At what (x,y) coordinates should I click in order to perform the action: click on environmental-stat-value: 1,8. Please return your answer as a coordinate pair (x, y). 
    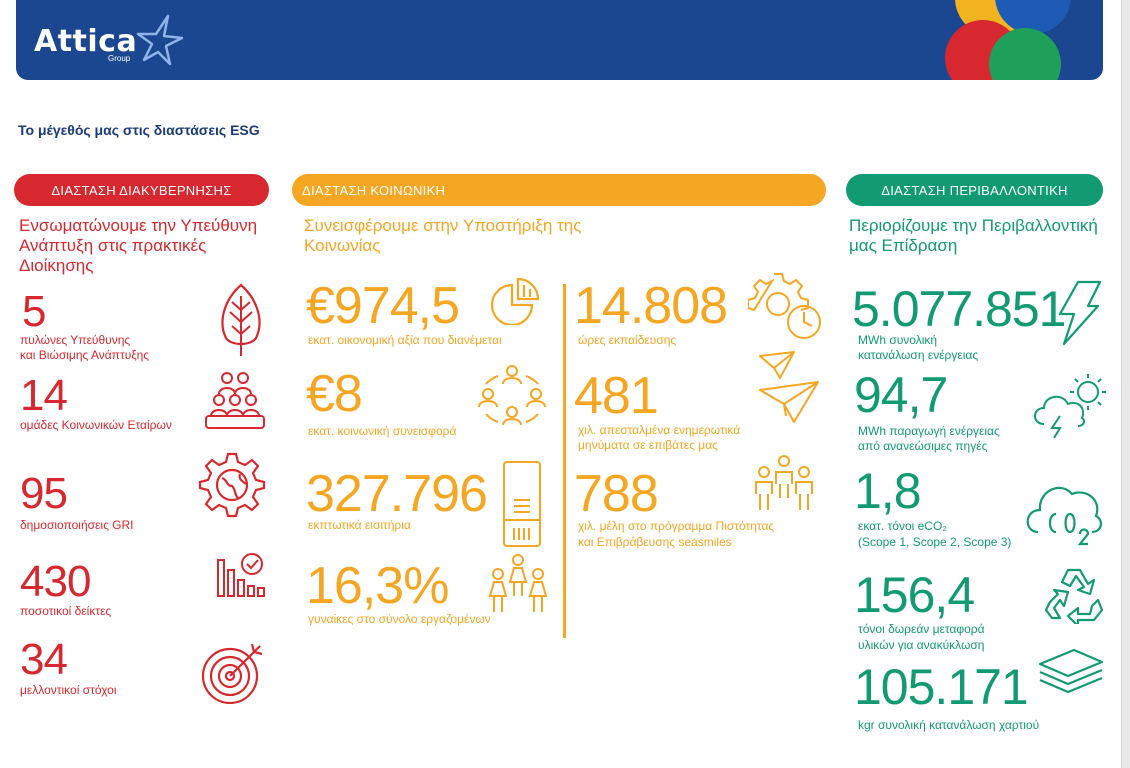
    Looking at the image, I should click on (888, 491).